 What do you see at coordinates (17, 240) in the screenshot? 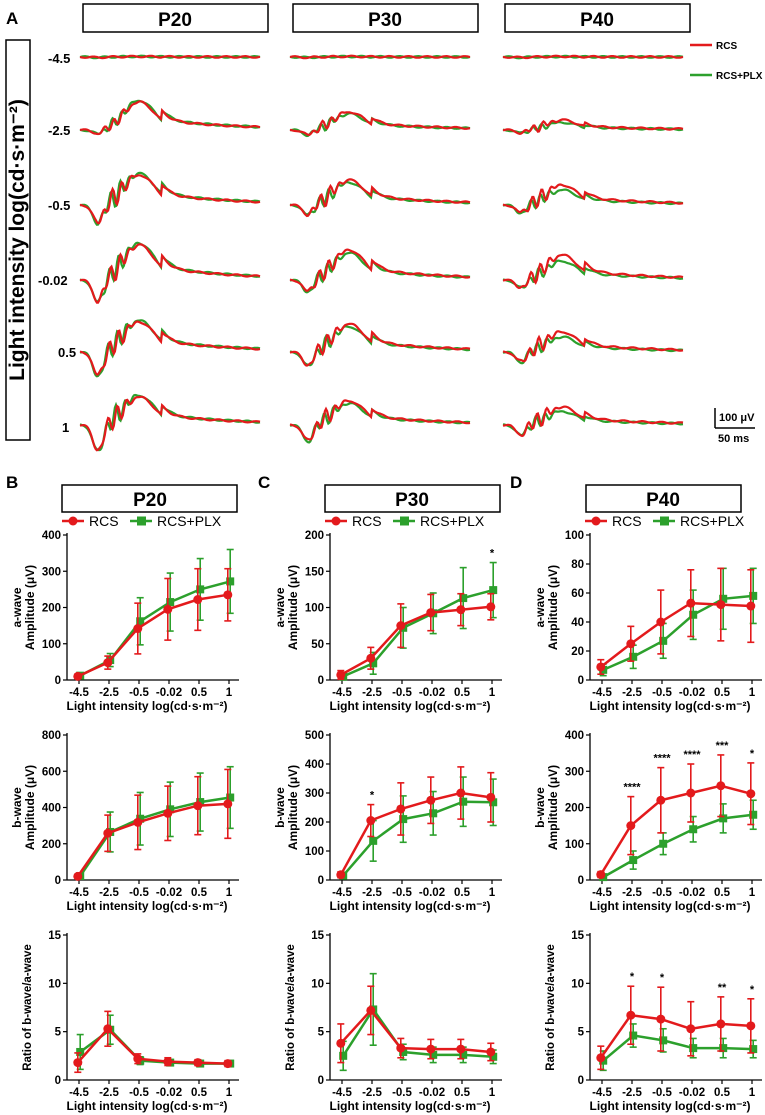
I see `panel-a-y-label: Light intensity log(cd·s·m⁻²)` at bounding box center [17, 240].